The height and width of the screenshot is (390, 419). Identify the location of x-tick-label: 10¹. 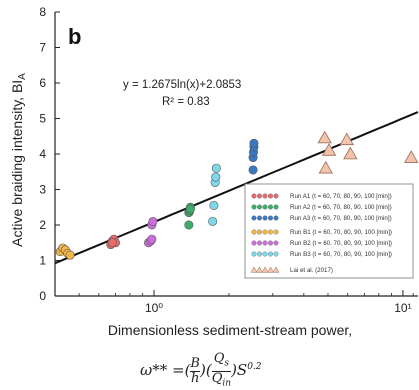
(402, 308).